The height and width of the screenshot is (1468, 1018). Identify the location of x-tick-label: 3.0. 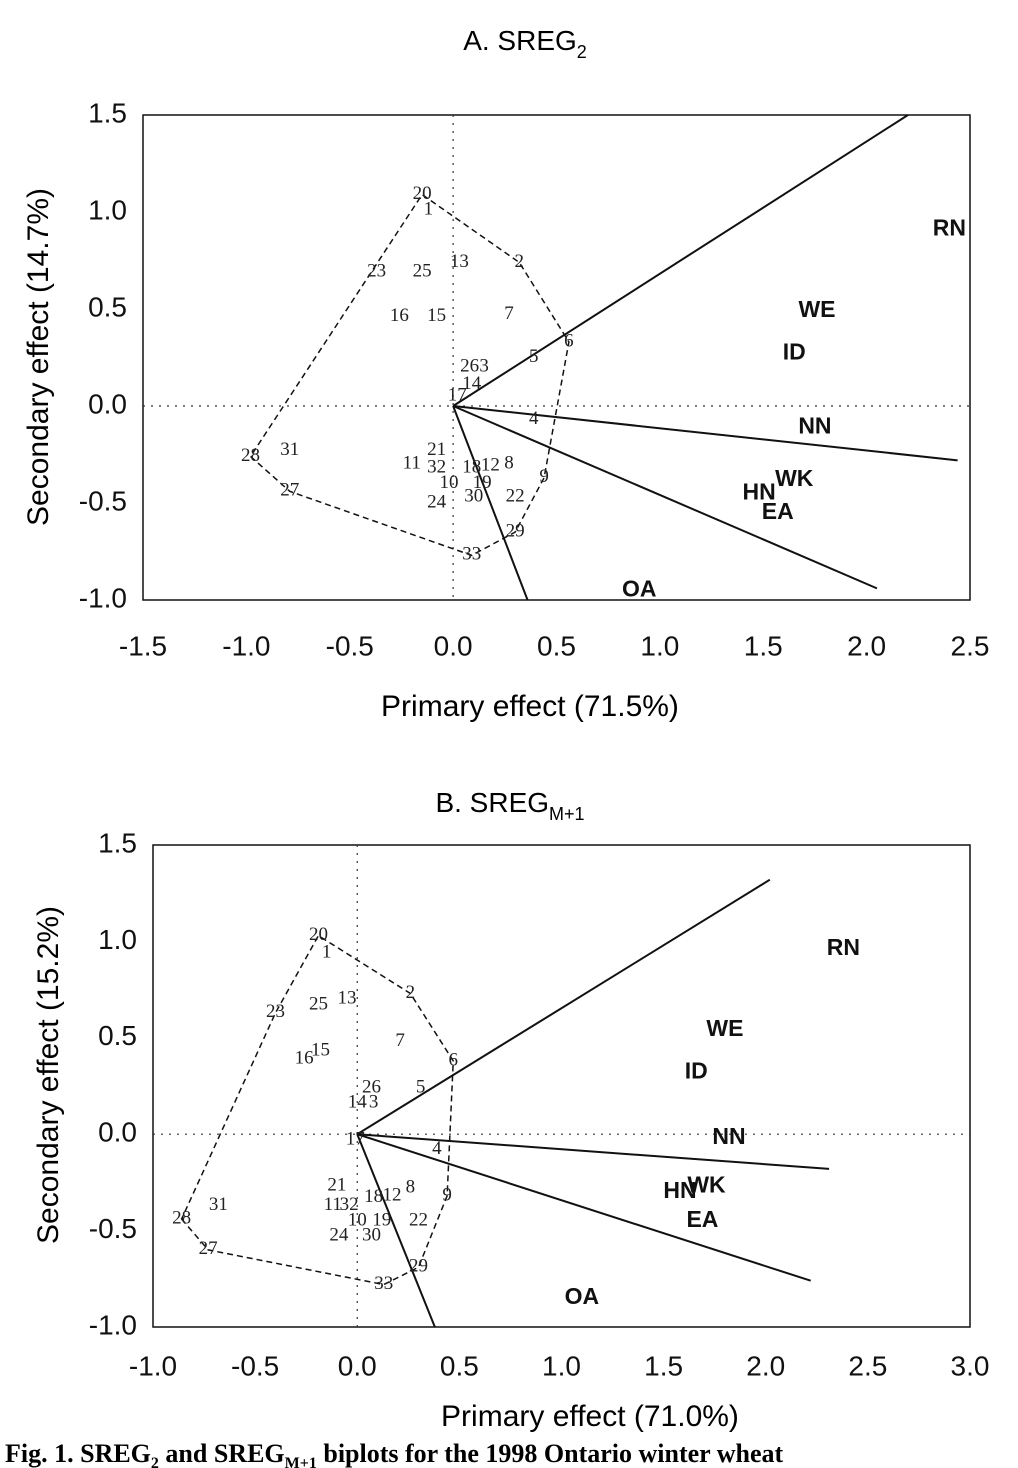
(970, 1365).